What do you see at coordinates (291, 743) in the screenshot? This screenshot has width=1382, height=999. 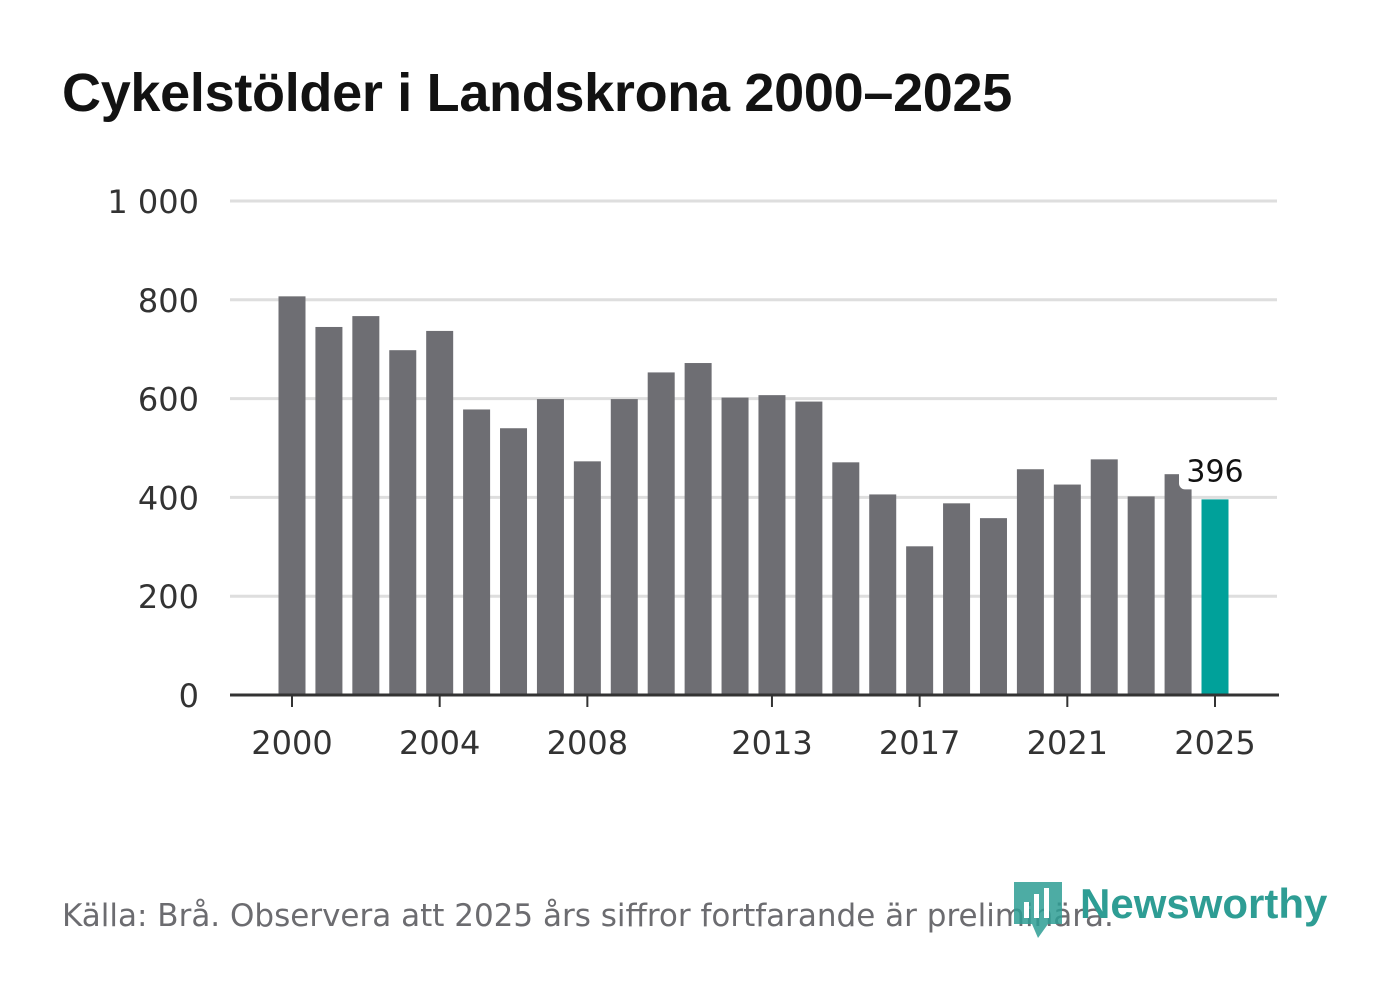 I see `x-tick-label: 2000` at bounding box center [291, 743].